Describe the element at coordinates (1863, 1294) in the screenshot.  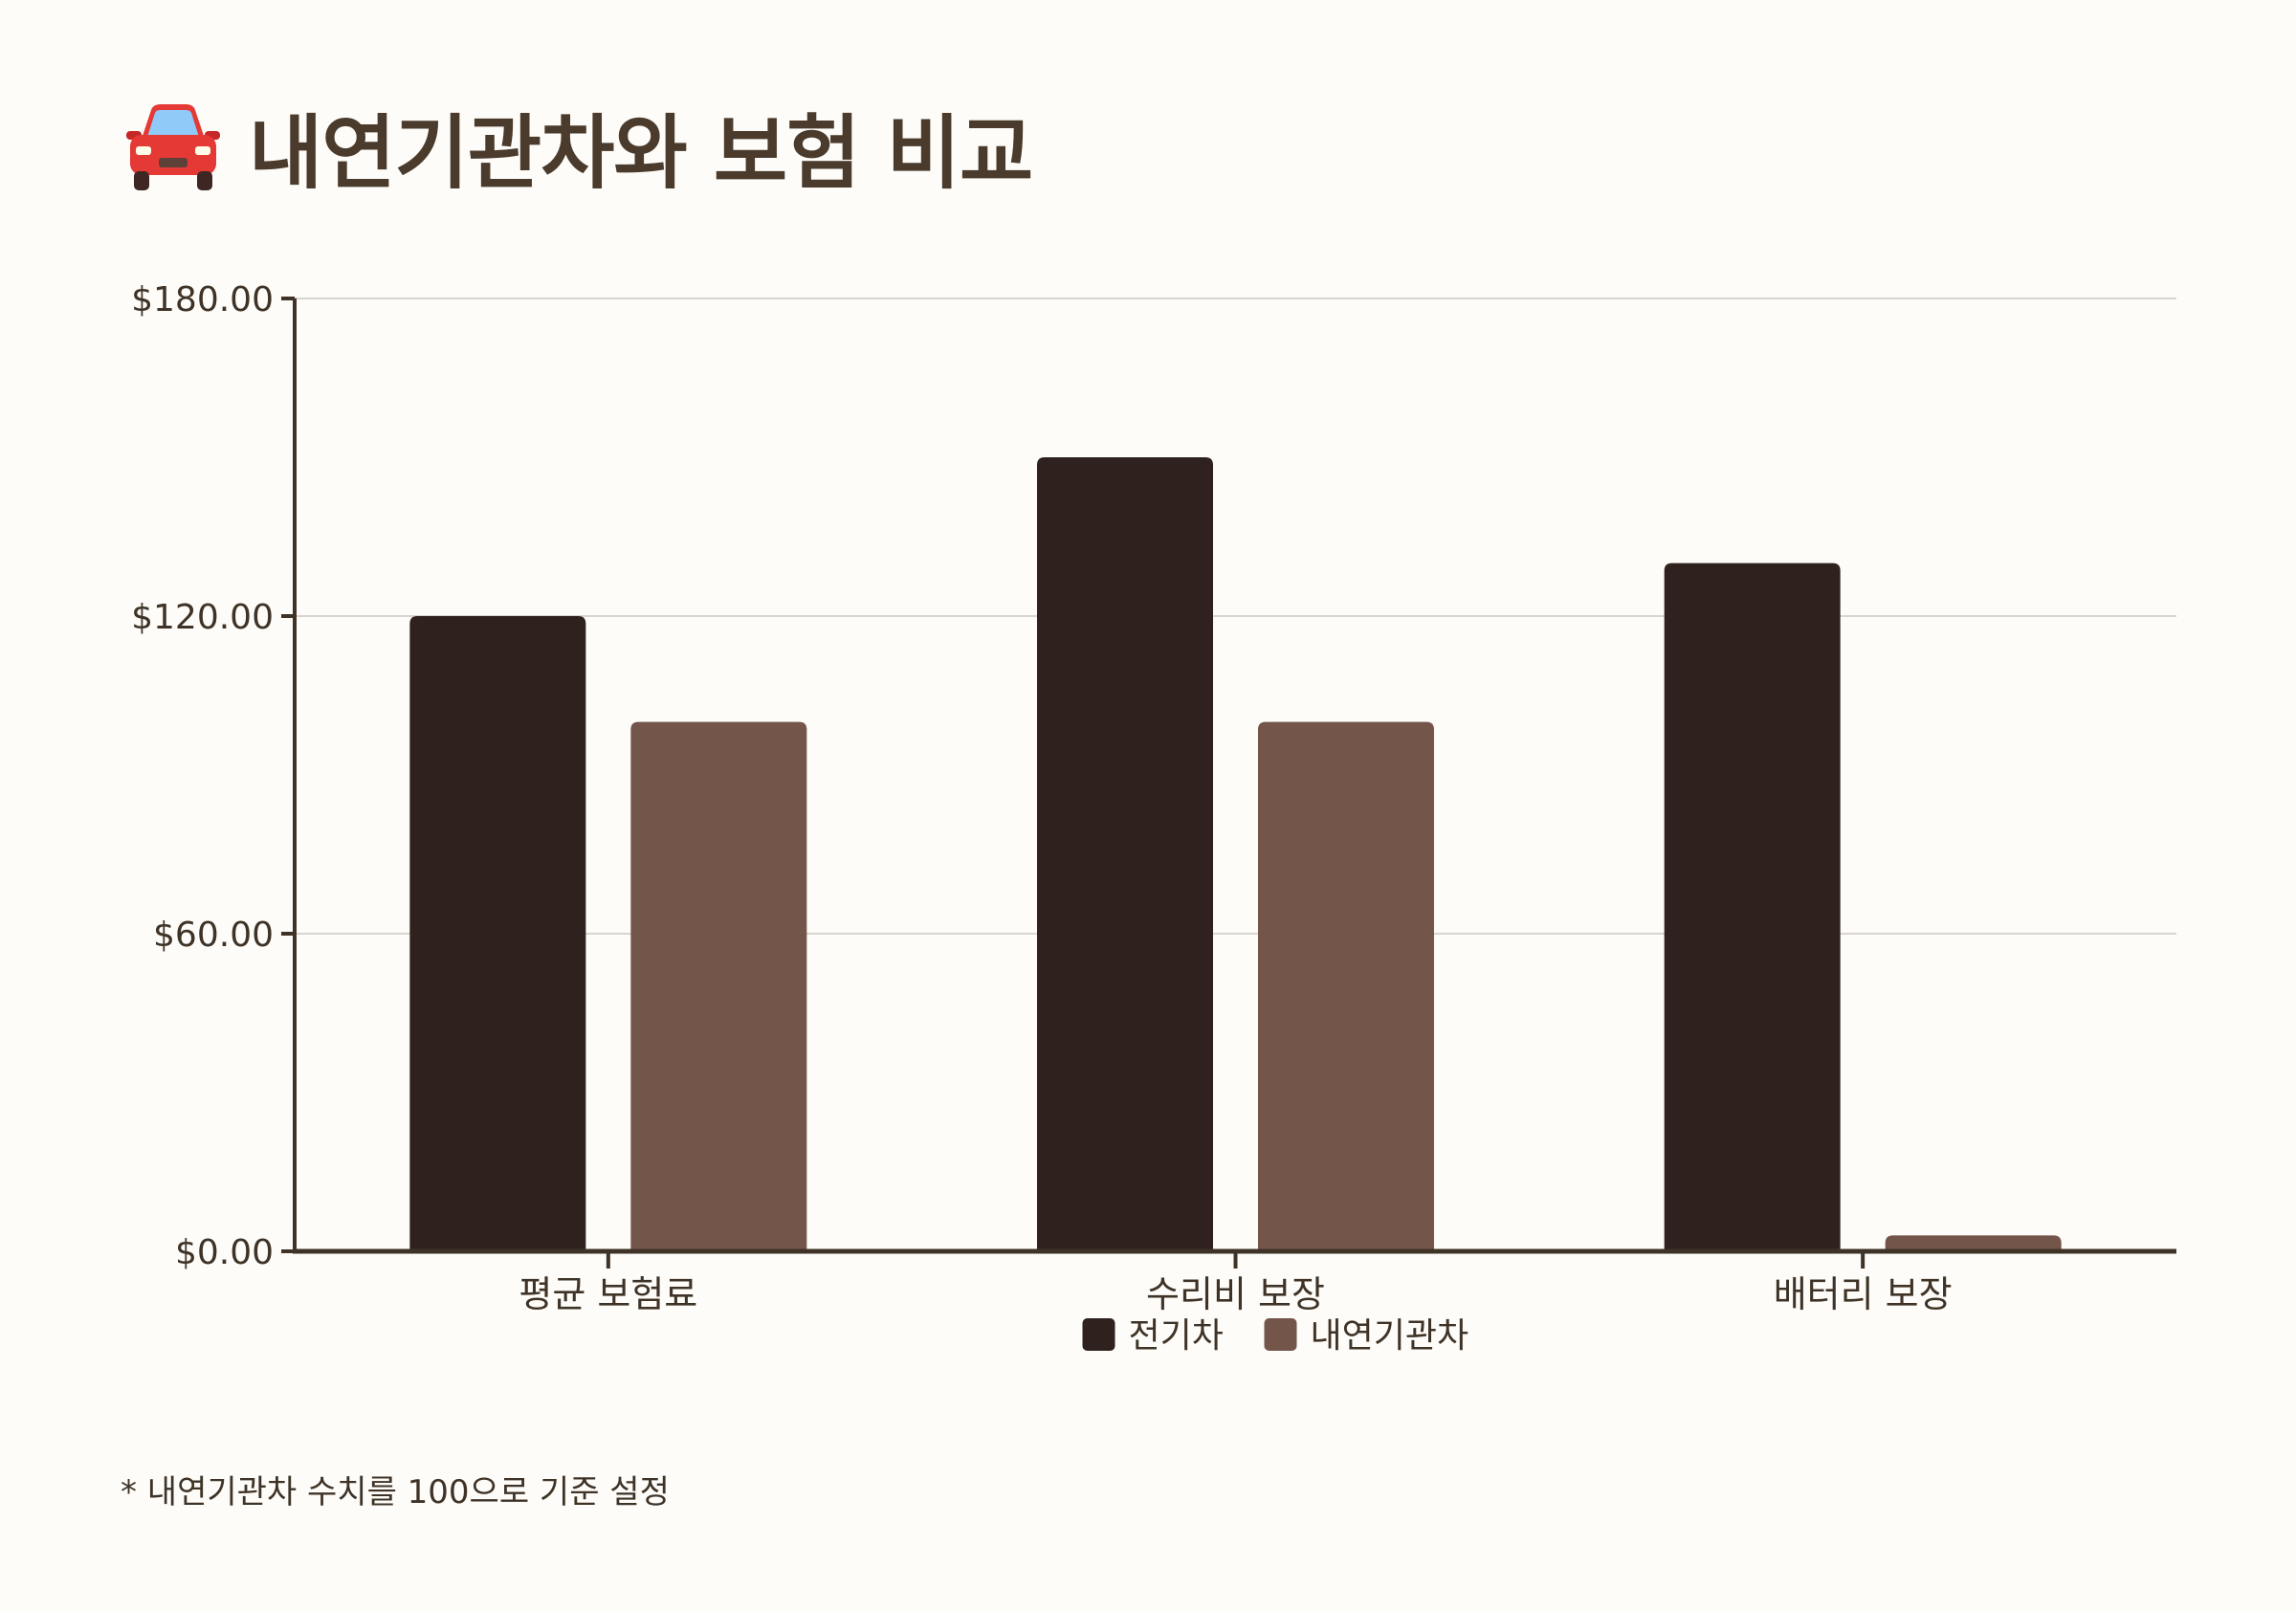
I see `x-tick-label: 배터리 보장` at that location.